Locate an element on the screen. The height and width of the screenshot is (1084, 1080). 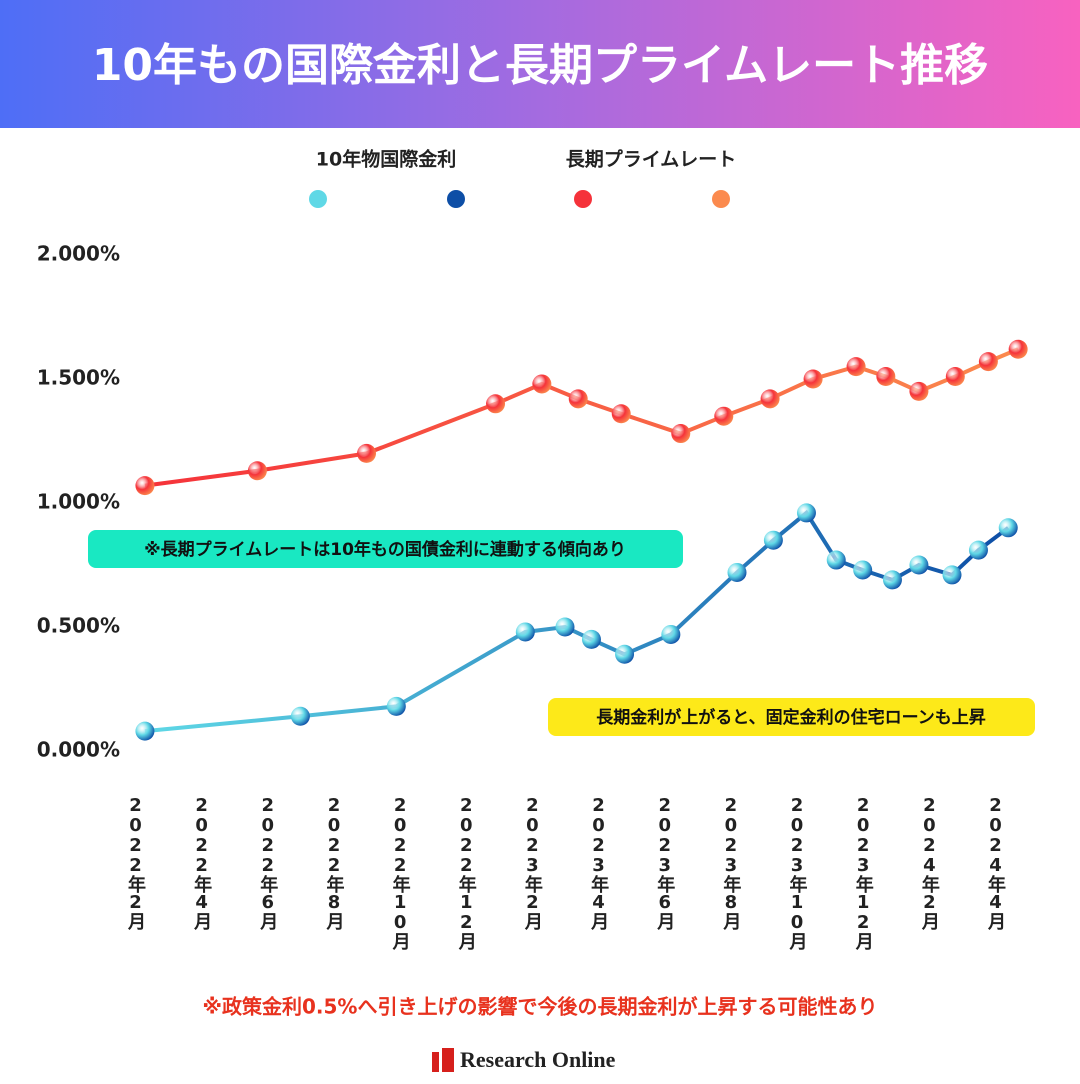
x-tick-label: 2023年8月 is located at coordinates (731, 863).